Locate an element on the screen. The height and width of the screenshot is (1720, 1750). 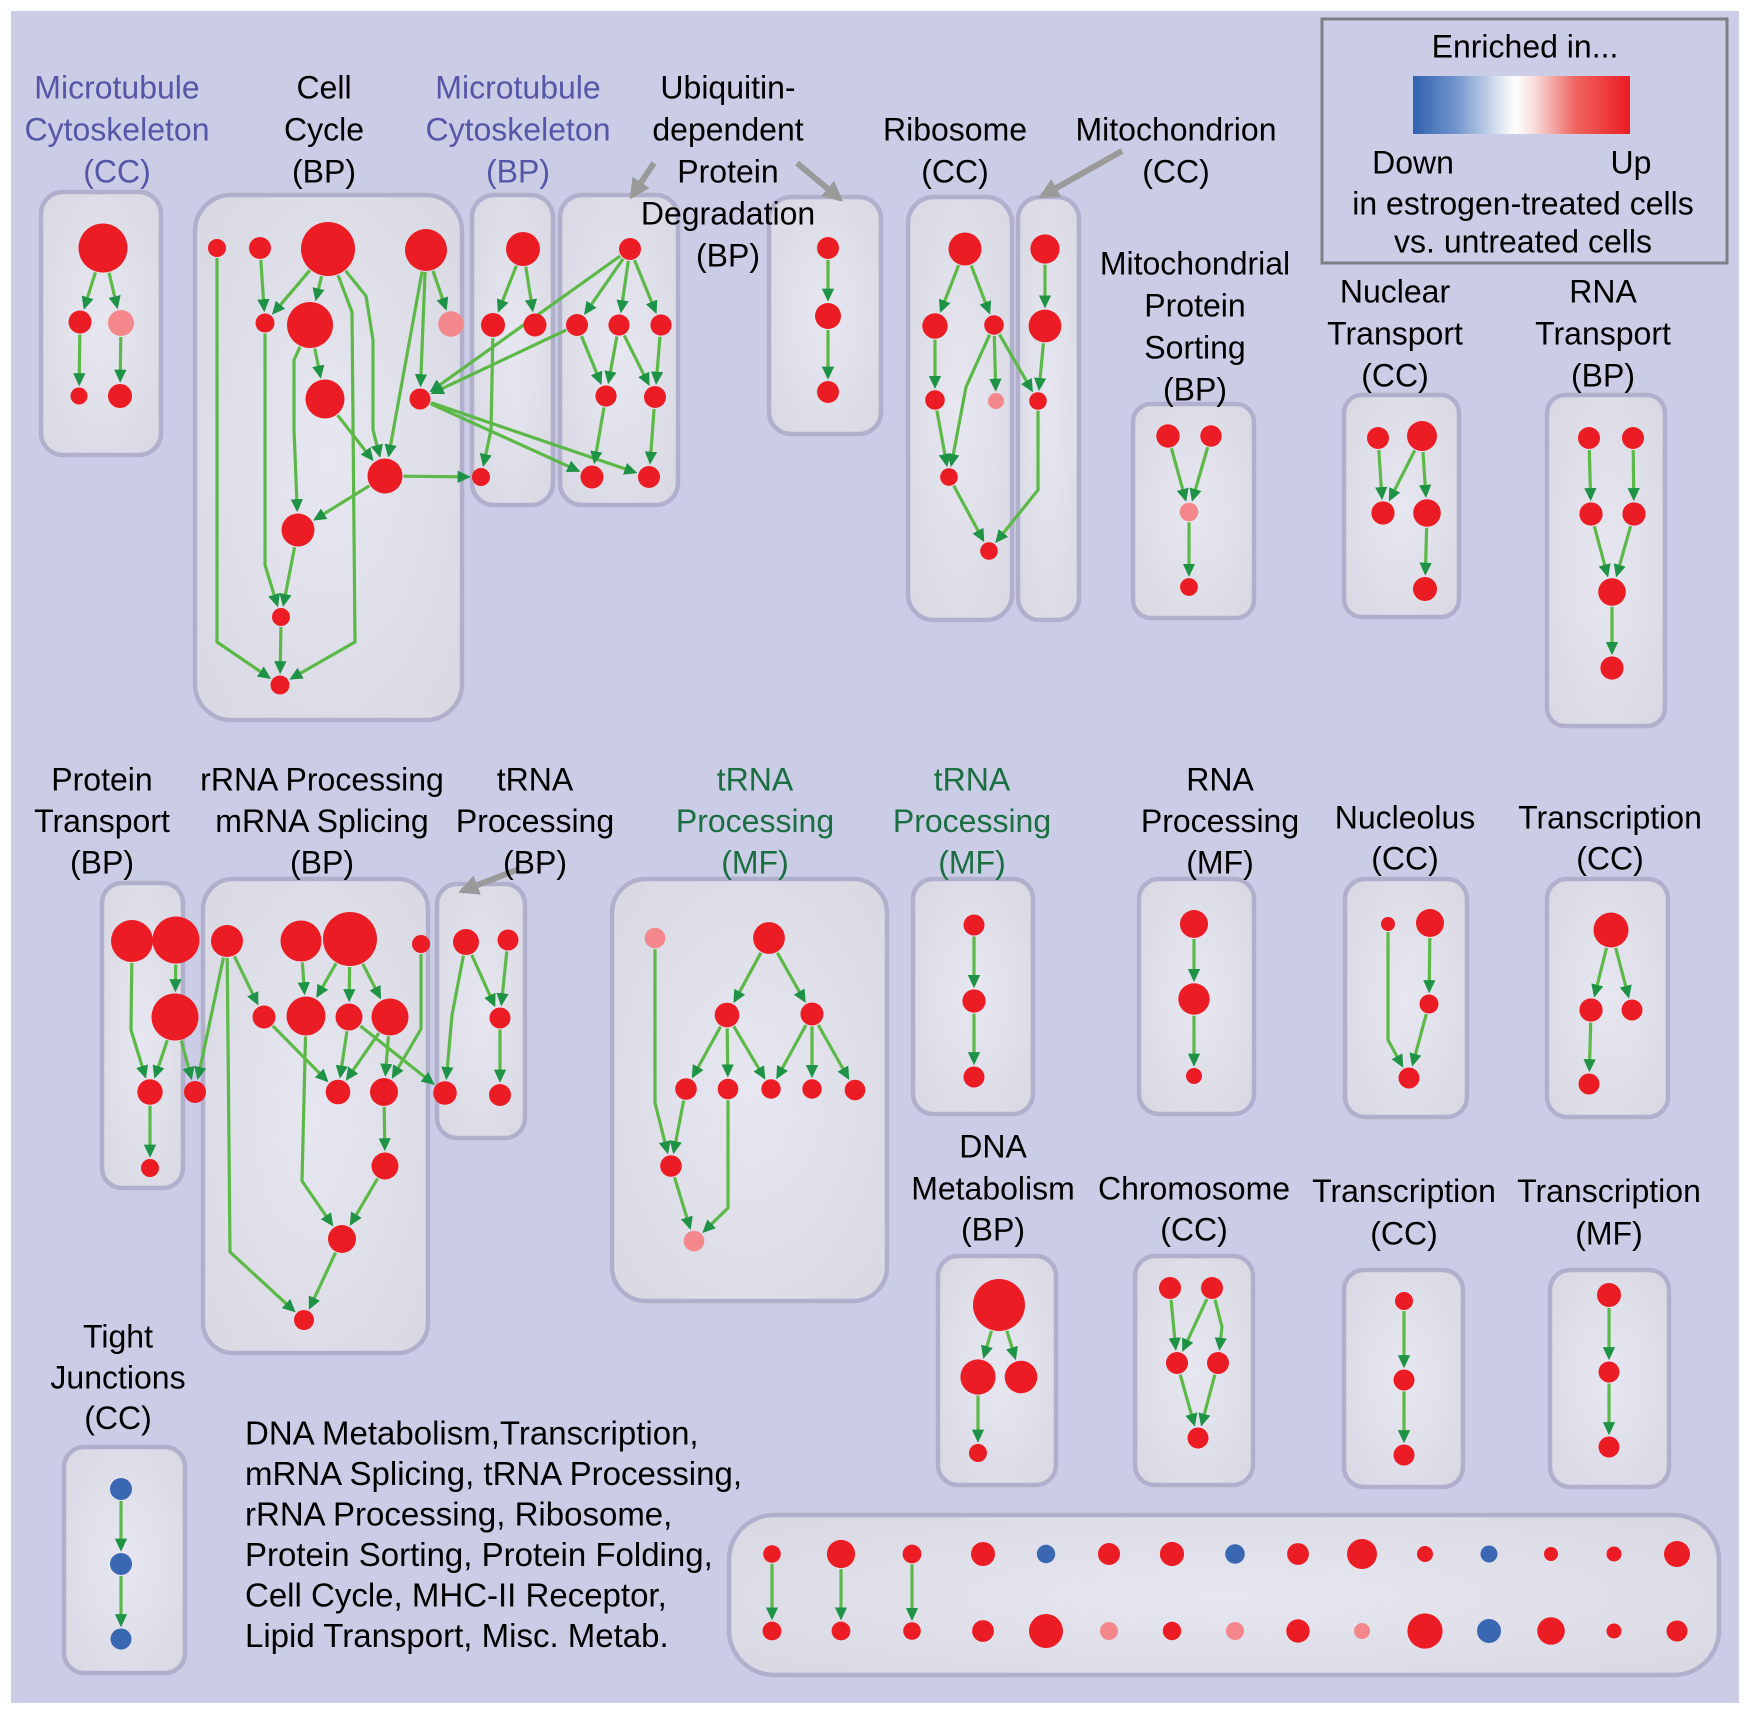
svg-text: Cell is located at coordinates (323, 88).